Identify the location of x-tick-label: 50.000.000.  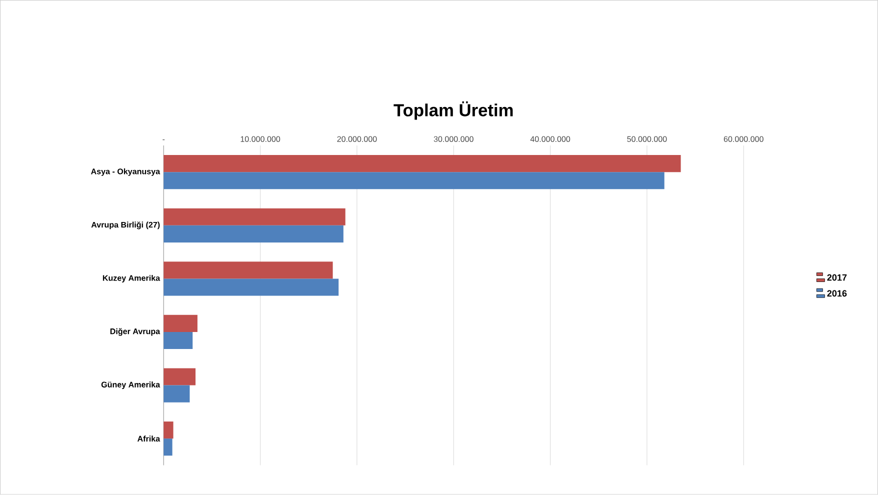
(647, 139).